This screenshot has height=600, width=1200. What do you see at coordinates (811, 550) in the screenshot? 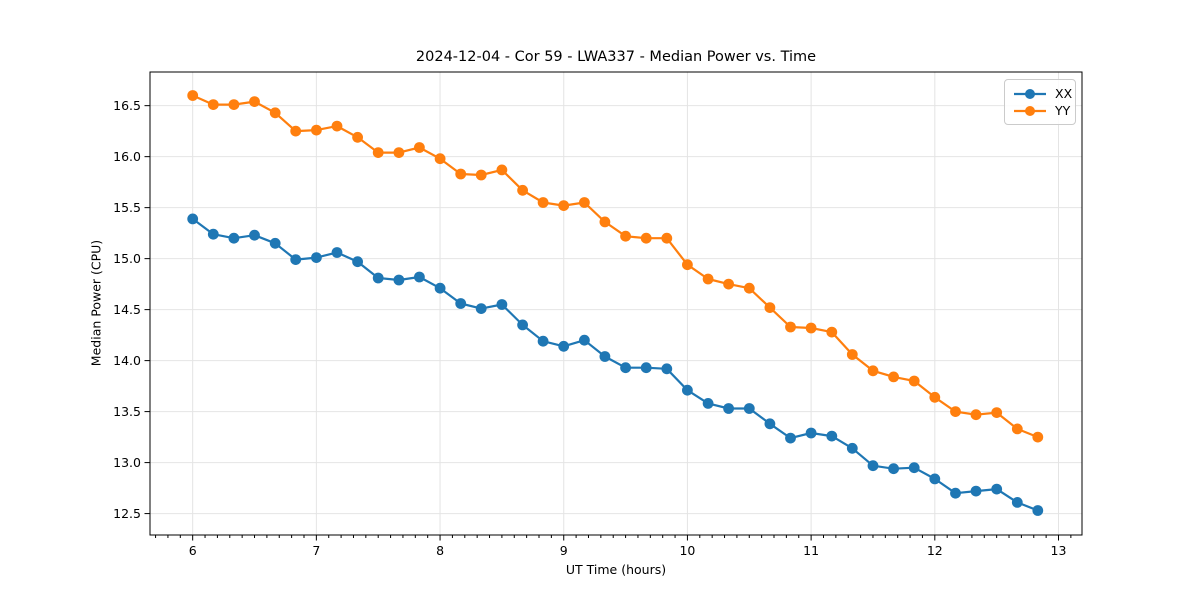
I see `x-tick-label: 11` at bounding box center [811, 550].